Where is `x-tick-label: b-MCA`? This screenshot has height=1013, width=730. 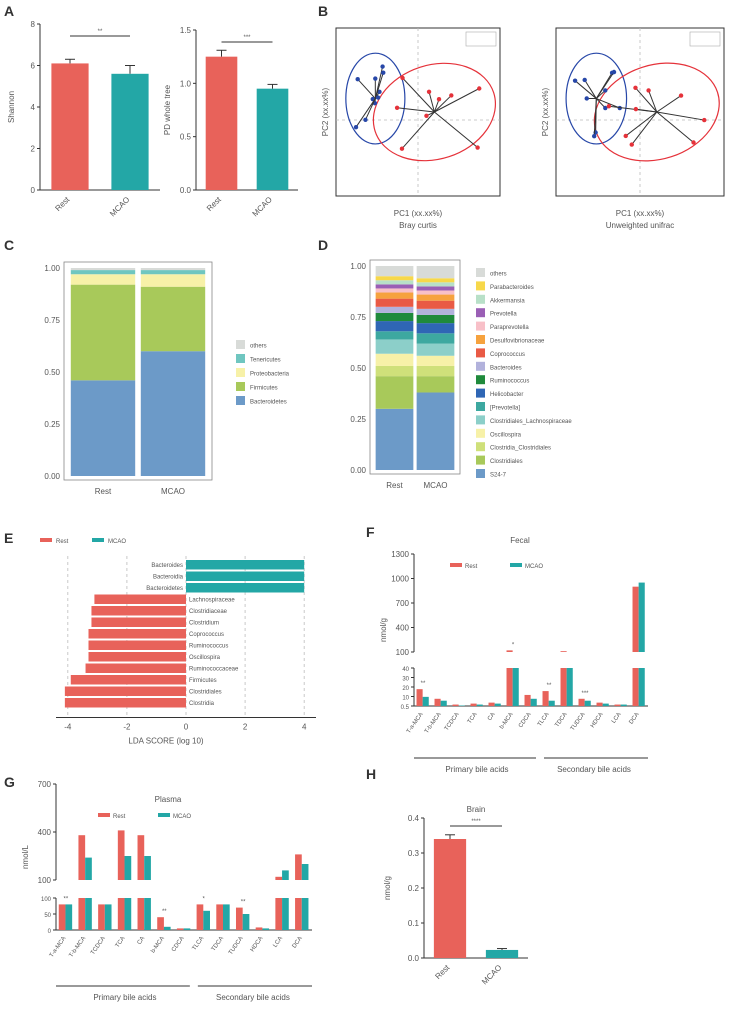
x-tick-label: b-MCA is located at coordinates (158, 945).